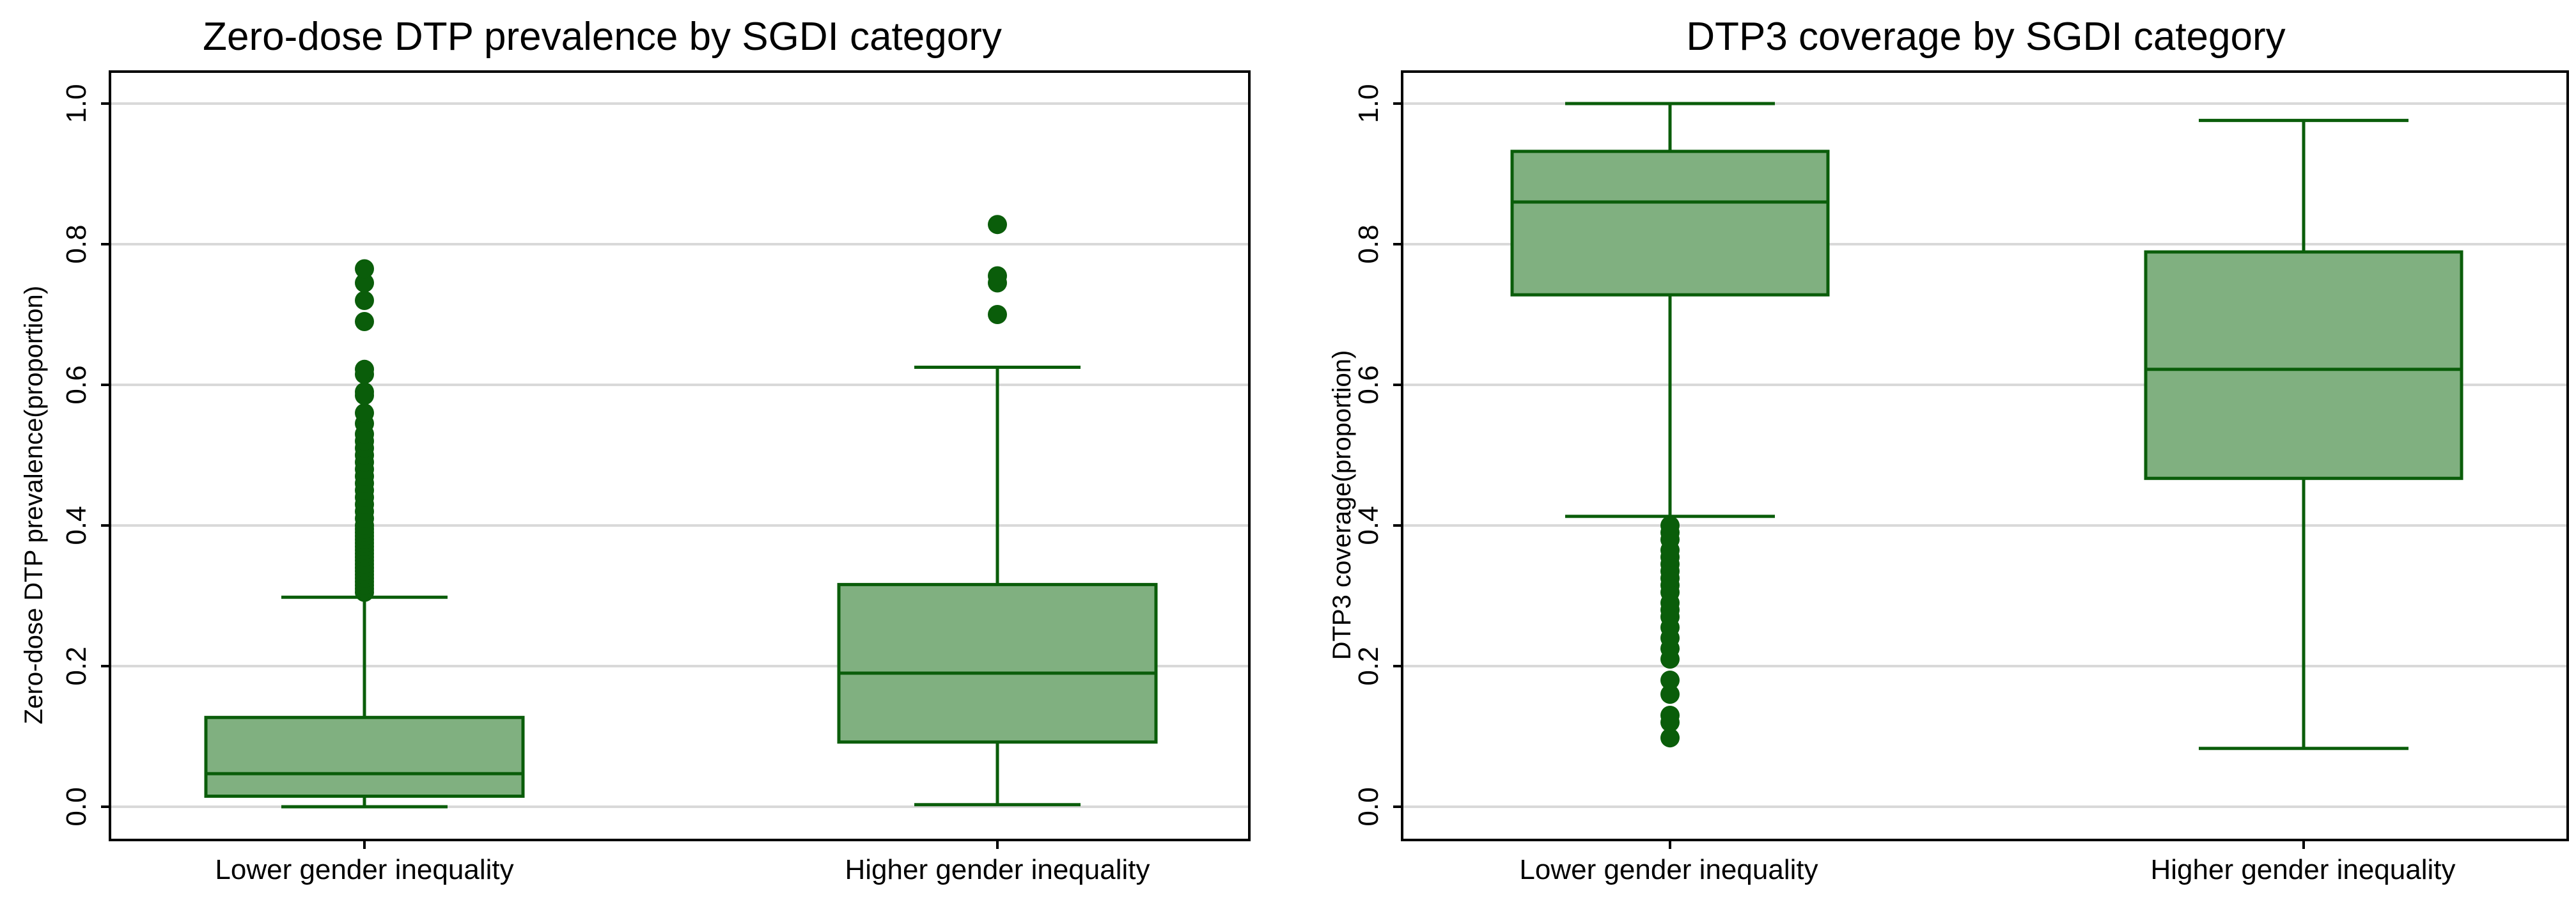 This screenshot has width=2576, height=902. I want to click on dtp3-coverage-chart-title: DTP3 coverage by SGDI category, so click(1985, 37).